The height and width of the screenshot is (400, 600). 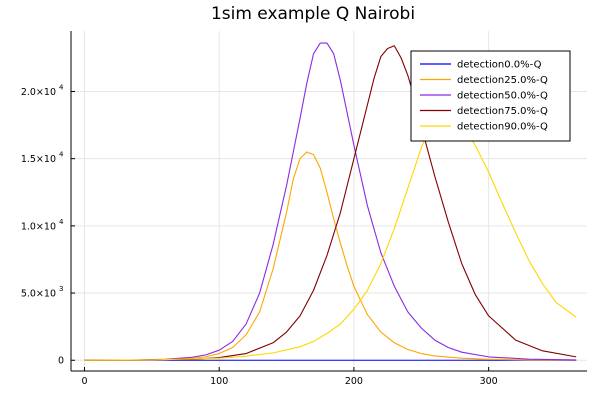 I want to click on y-tick-label: 1.5×10 4, so click(x=42, y=158).